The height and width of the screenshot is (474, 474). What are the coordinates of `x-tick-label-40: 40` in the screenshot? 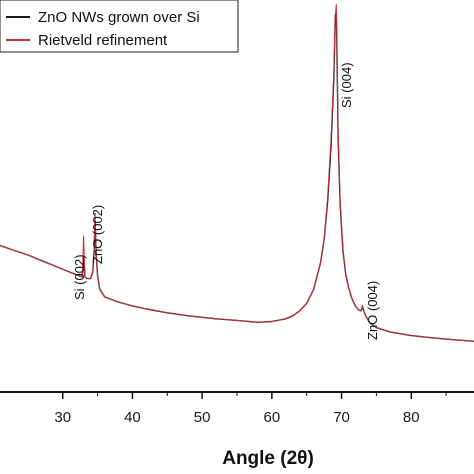 It's located at (132, 417).